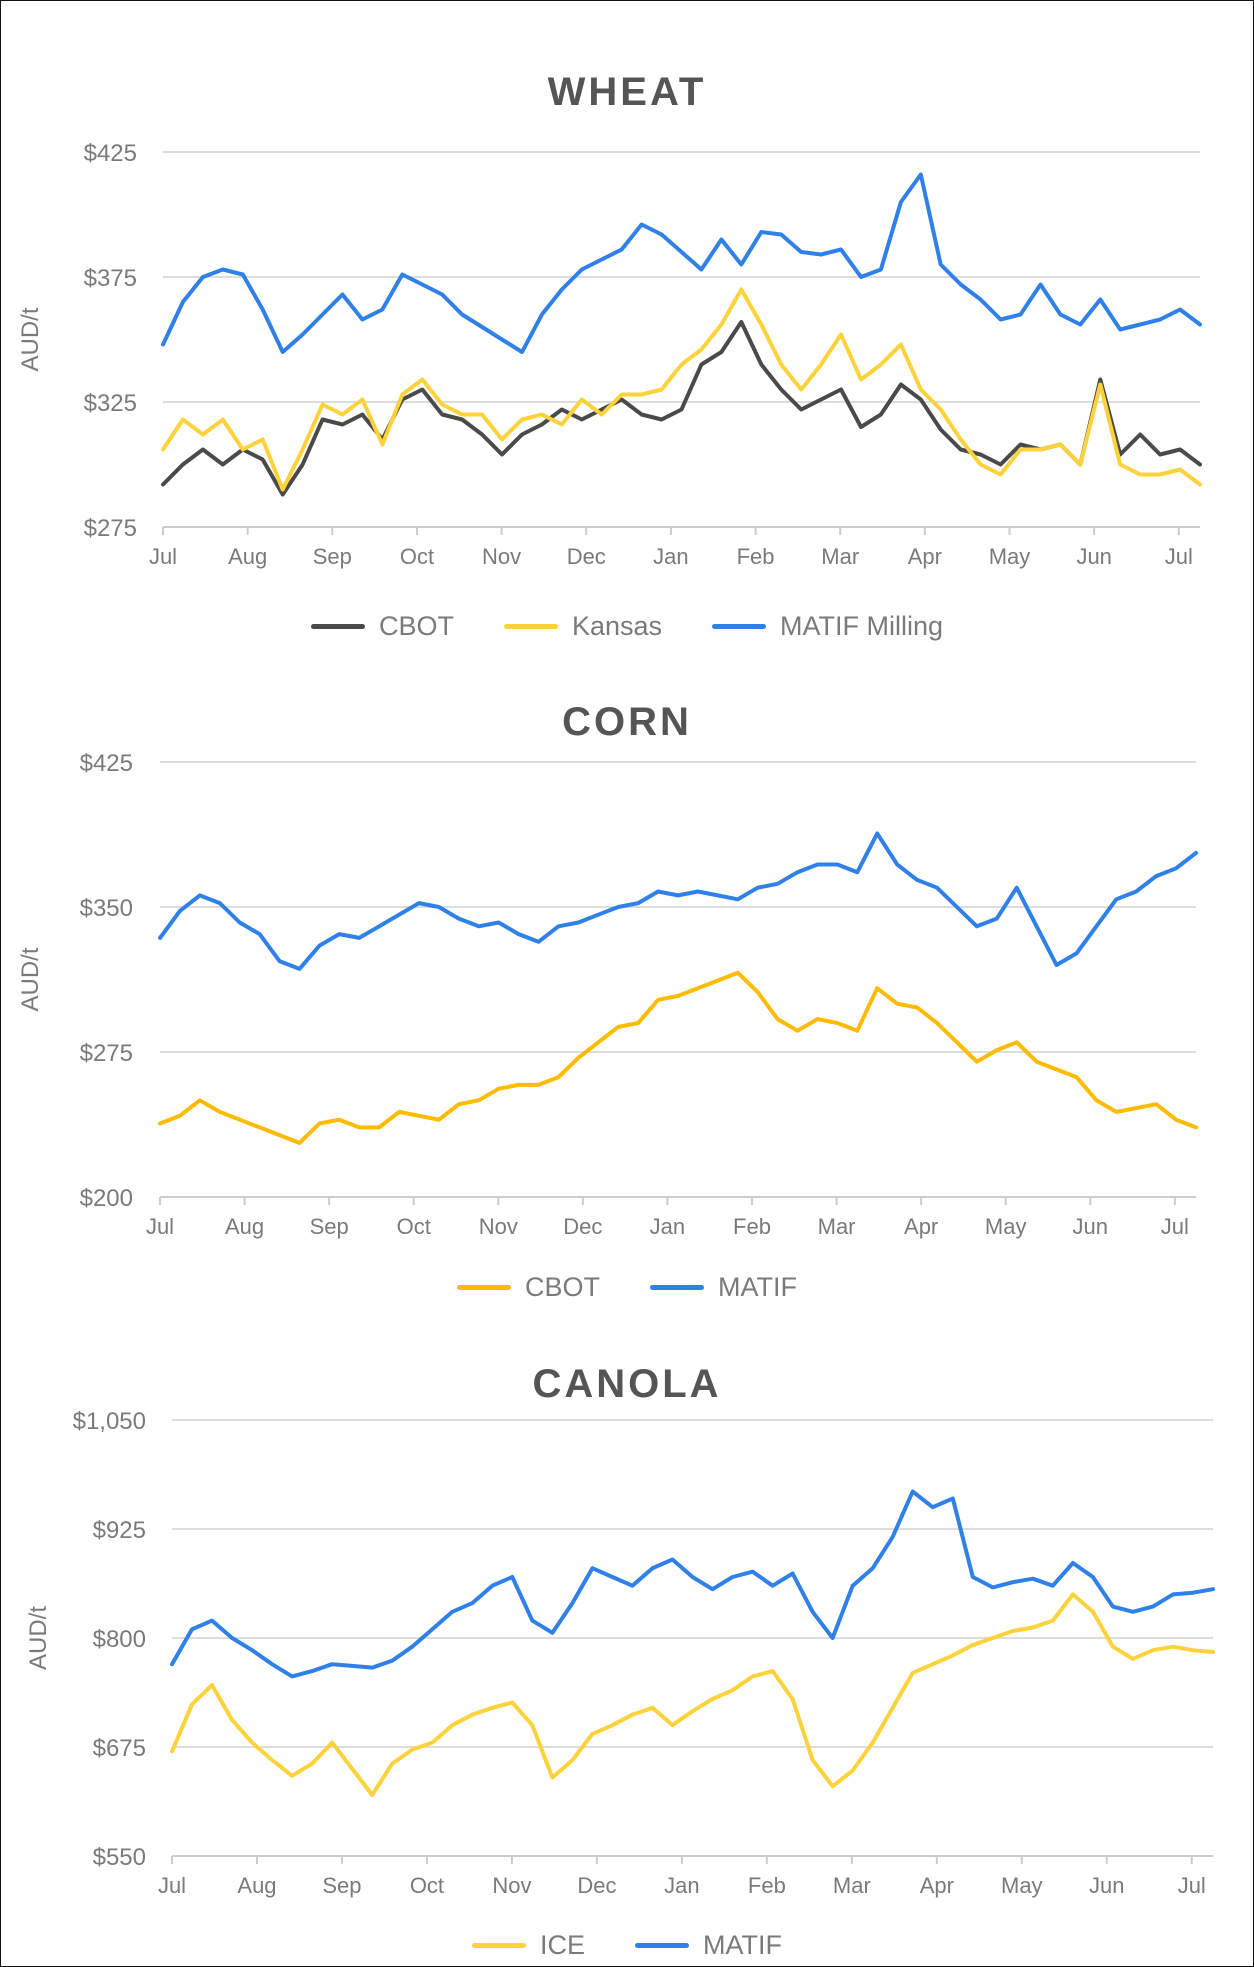 This screenshot has width=1254, height=1967. What do you see at coordinates (119, 1857) in the screenshot?
I see `y-tick-label: $550` at bounding box center [119, 1857].